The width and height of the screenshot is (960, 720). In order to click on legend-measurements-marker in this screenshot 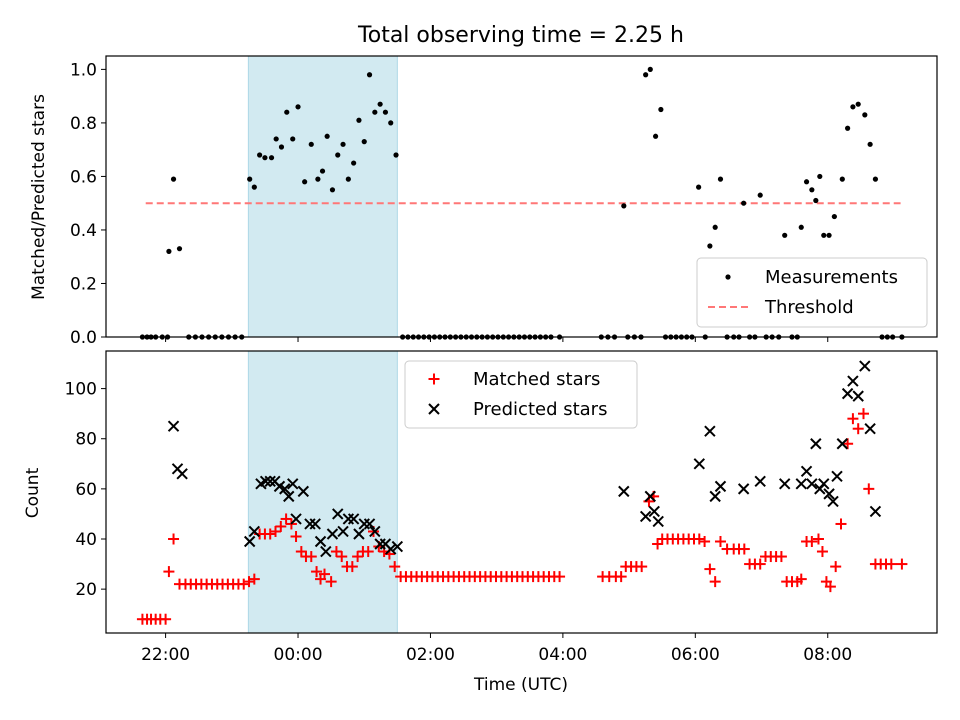, I will do `click(728, 277)`.